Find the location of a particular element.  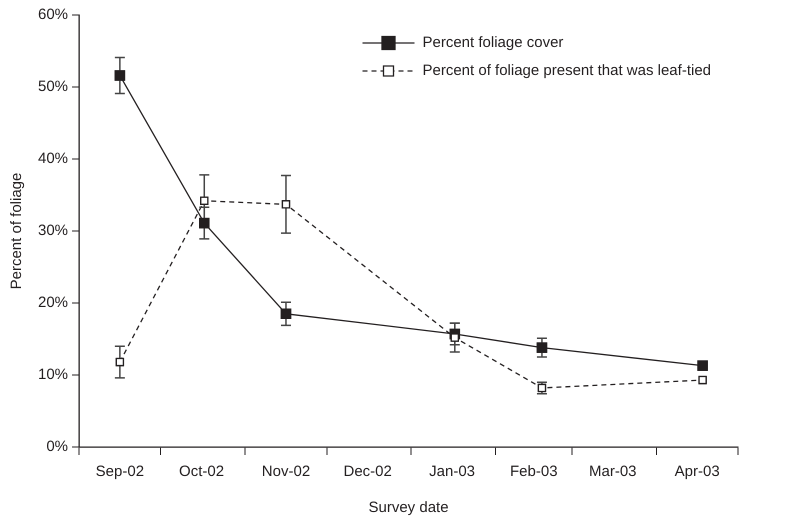

y-tick-label: 30% is located at coordinates (53, 231).